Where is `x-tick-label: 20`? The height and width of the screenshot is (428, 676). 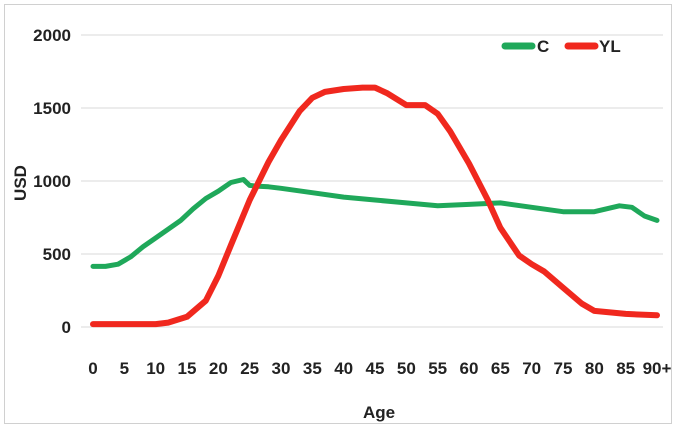 x-tick-label: 20 is located at coordinates (218, 368).